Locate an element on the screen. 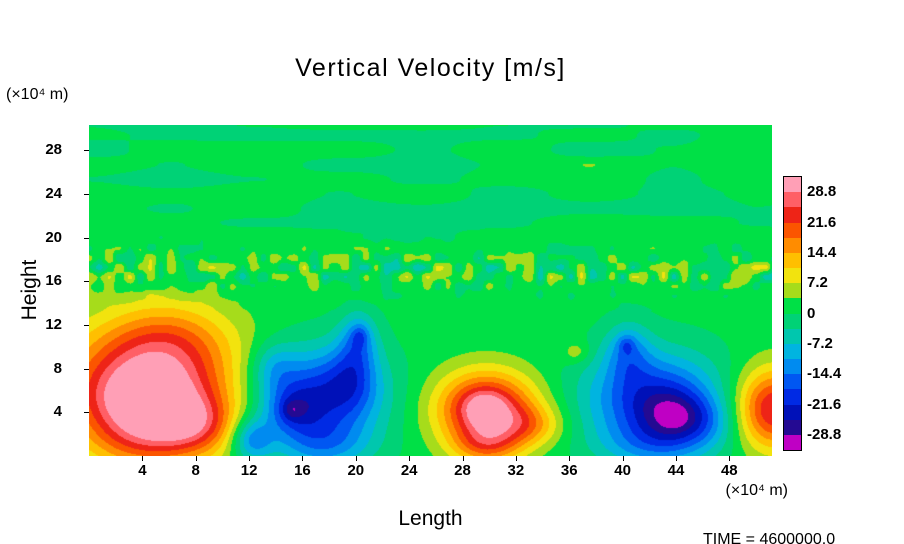 This screenshot has width=904, height=544. x-tick-label: 20 is located at coordinates (356, 470).